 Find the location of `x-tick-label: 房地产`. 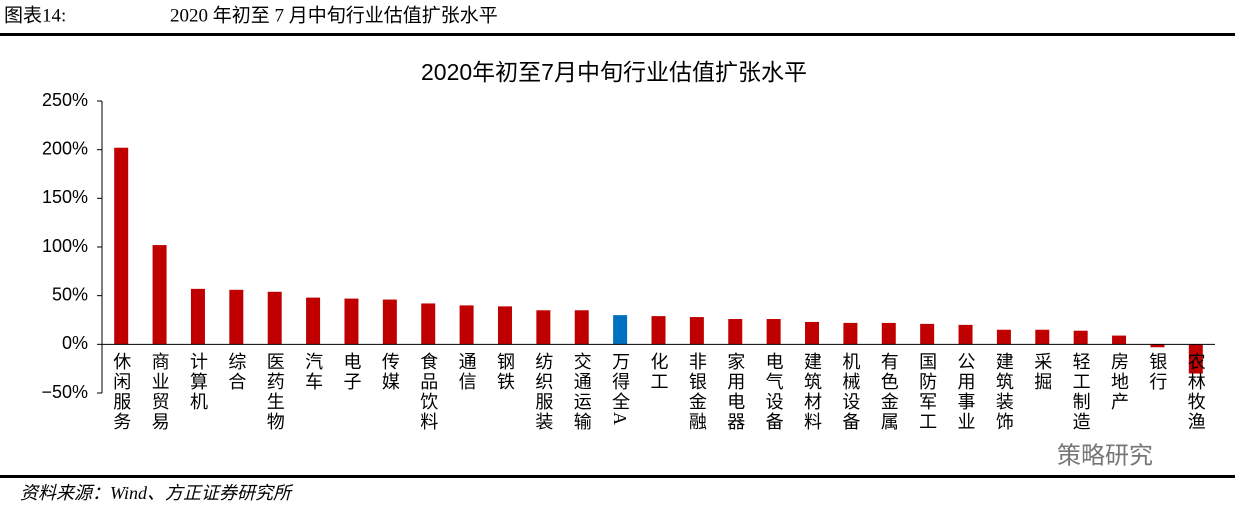

x-tick-label: 房地产 is located at coordinates (1119, 382).